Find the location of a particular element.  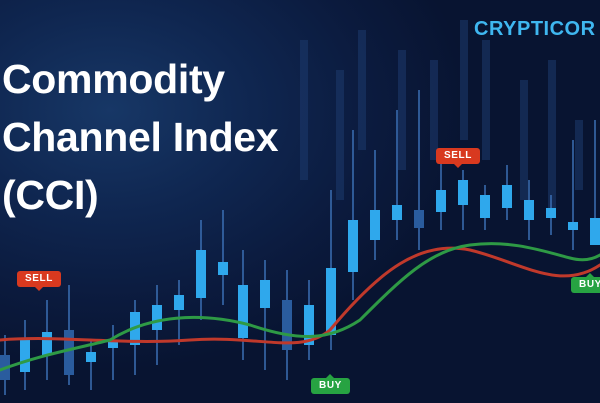

buy-badge-right: BUY is located at coordinates (585, 283).